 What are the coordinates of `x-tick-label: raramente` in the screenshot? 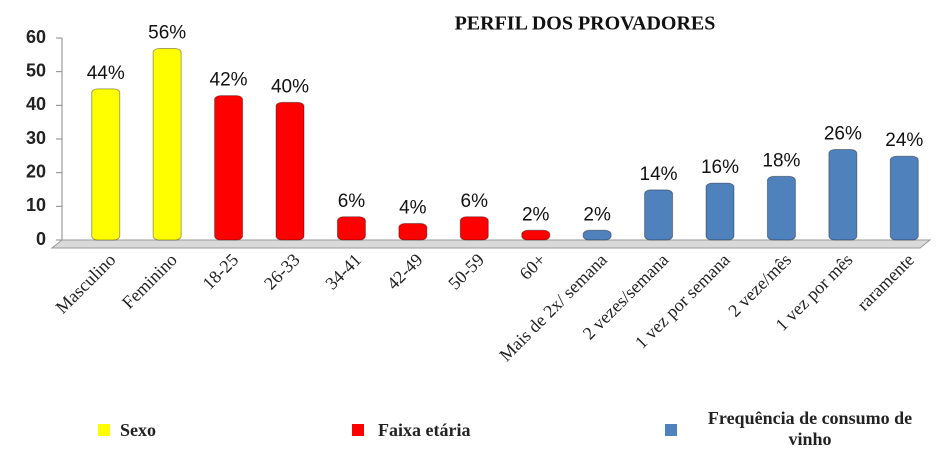 It's located at (885, 282).